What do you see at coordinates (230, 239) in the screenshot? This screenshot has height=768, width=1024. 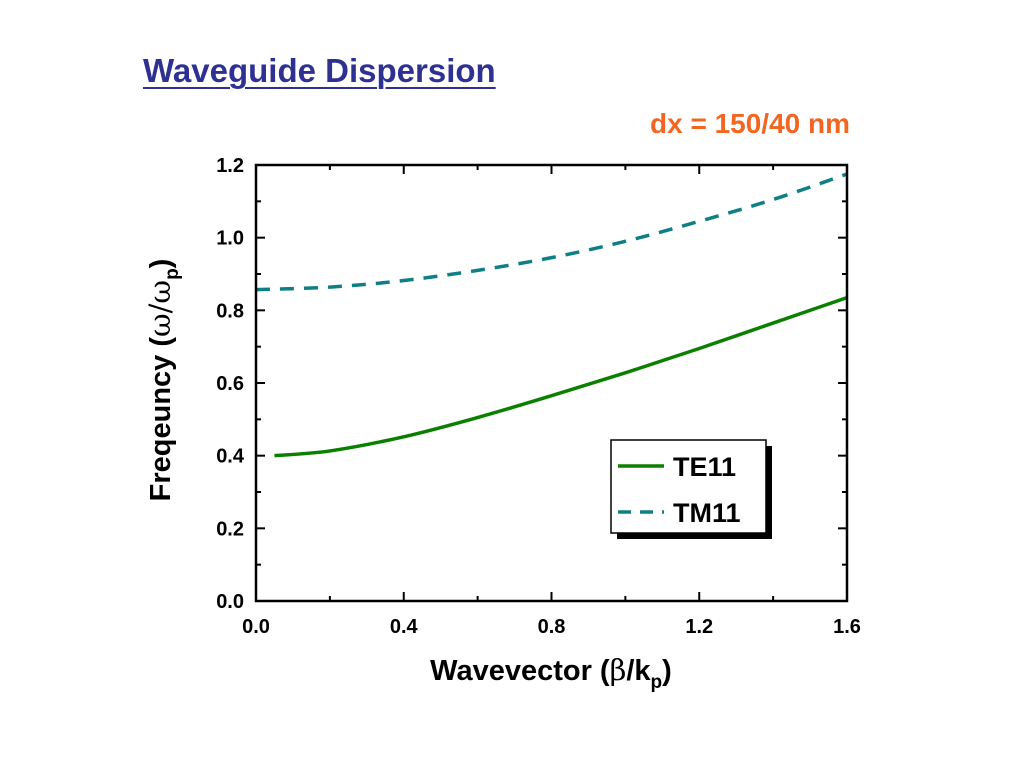 I see `y-tick-label: 1.0` at bounding box center [230, 239].